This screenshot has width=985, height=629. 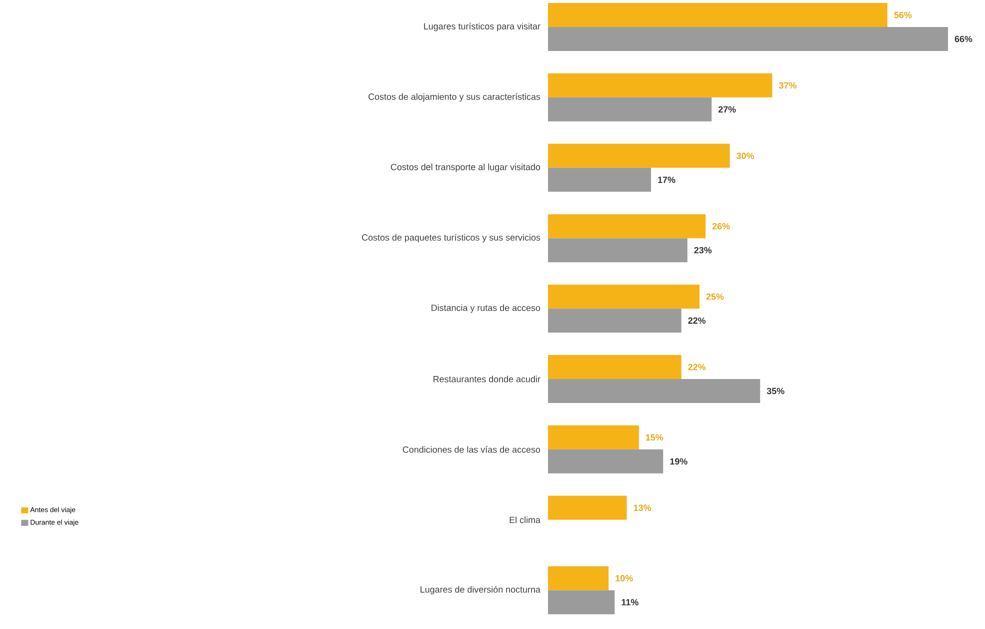 I want to click on y-tick-label: Condiciones de las vías de acceso, so click(x=471, y=449).